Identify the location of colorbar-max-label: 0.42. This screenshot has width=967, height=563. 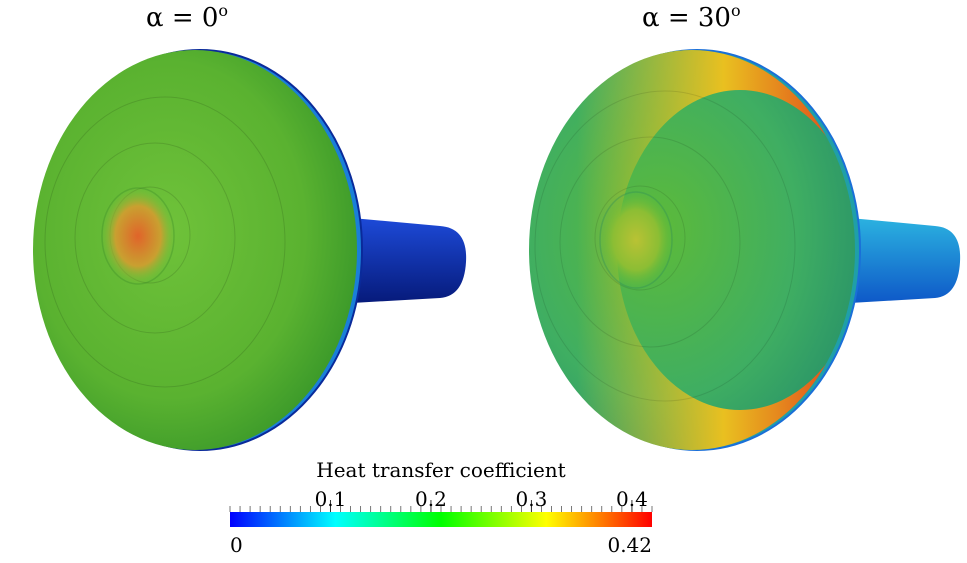
(629, 545).